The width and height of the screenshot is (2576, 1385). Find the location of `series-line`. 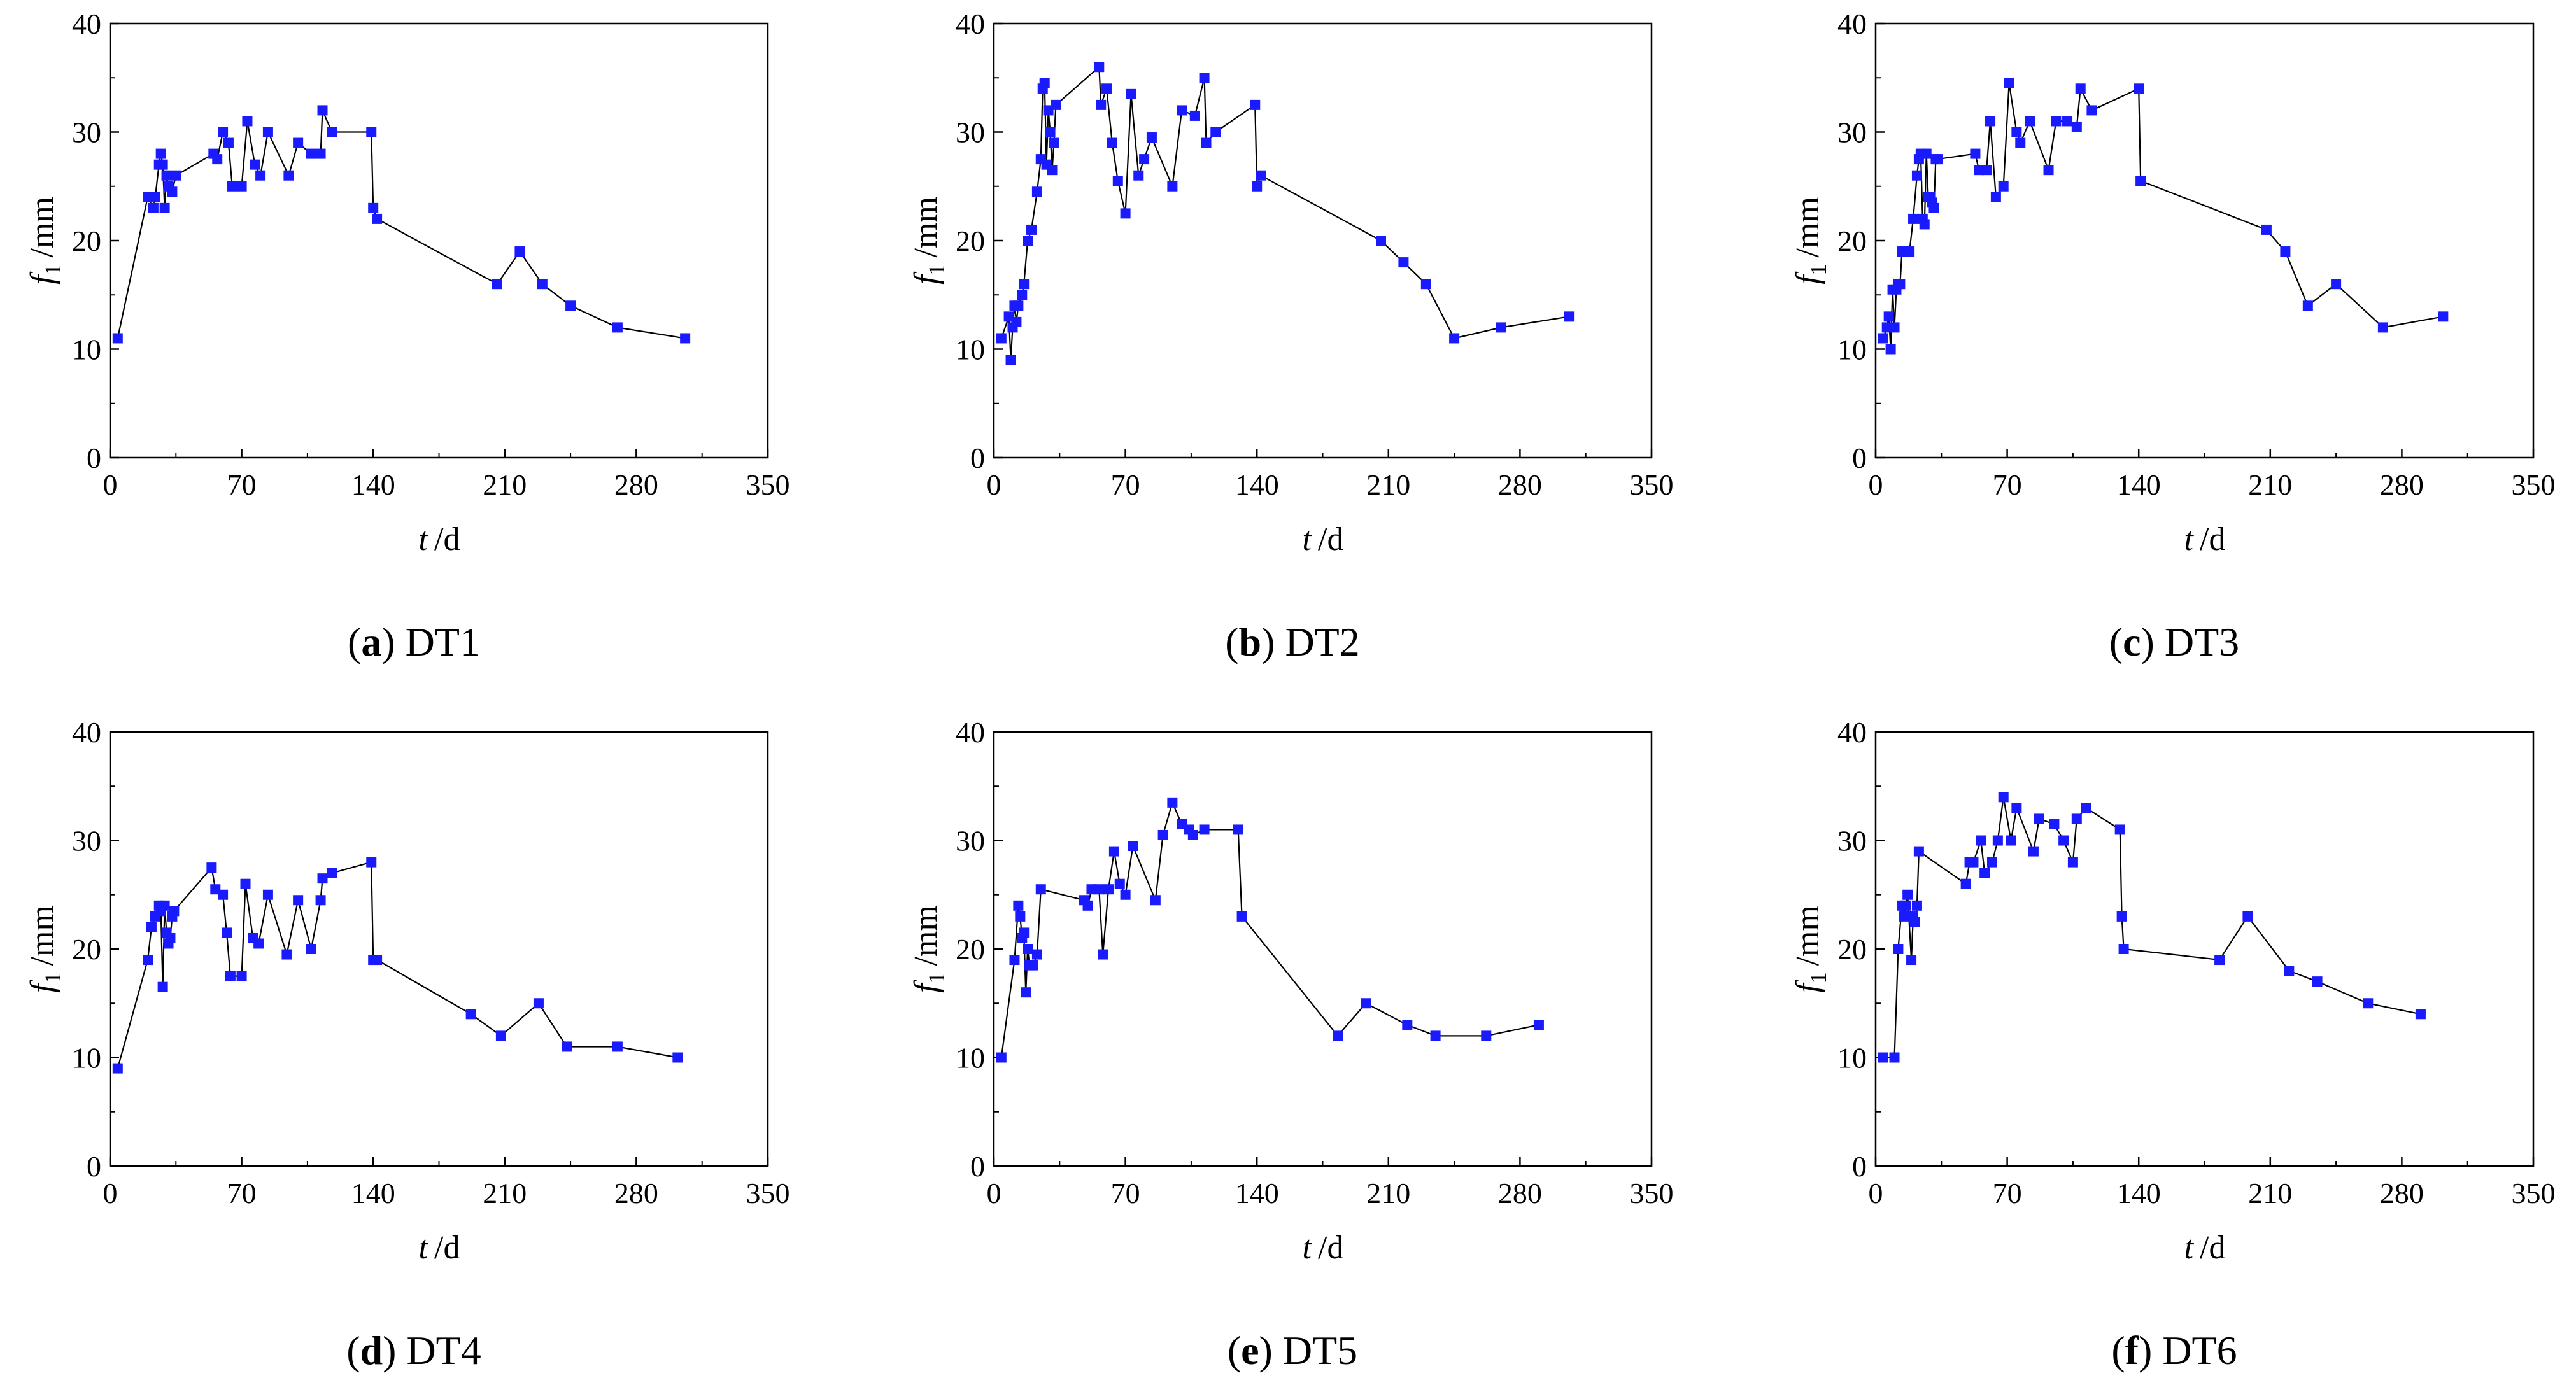

series-line is located at coordinates (401, 224).